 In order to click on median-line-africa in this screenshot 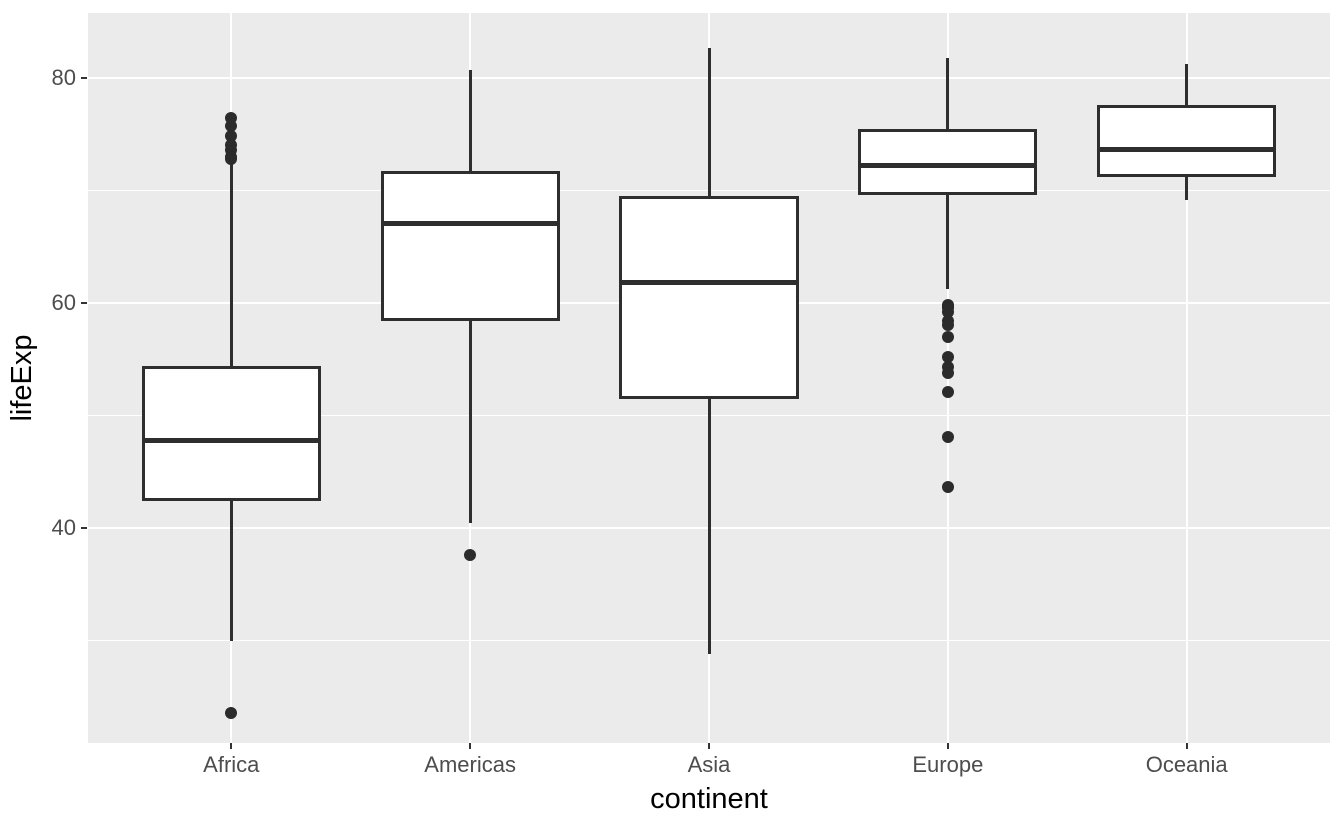, I will do `click(231, 440)`.